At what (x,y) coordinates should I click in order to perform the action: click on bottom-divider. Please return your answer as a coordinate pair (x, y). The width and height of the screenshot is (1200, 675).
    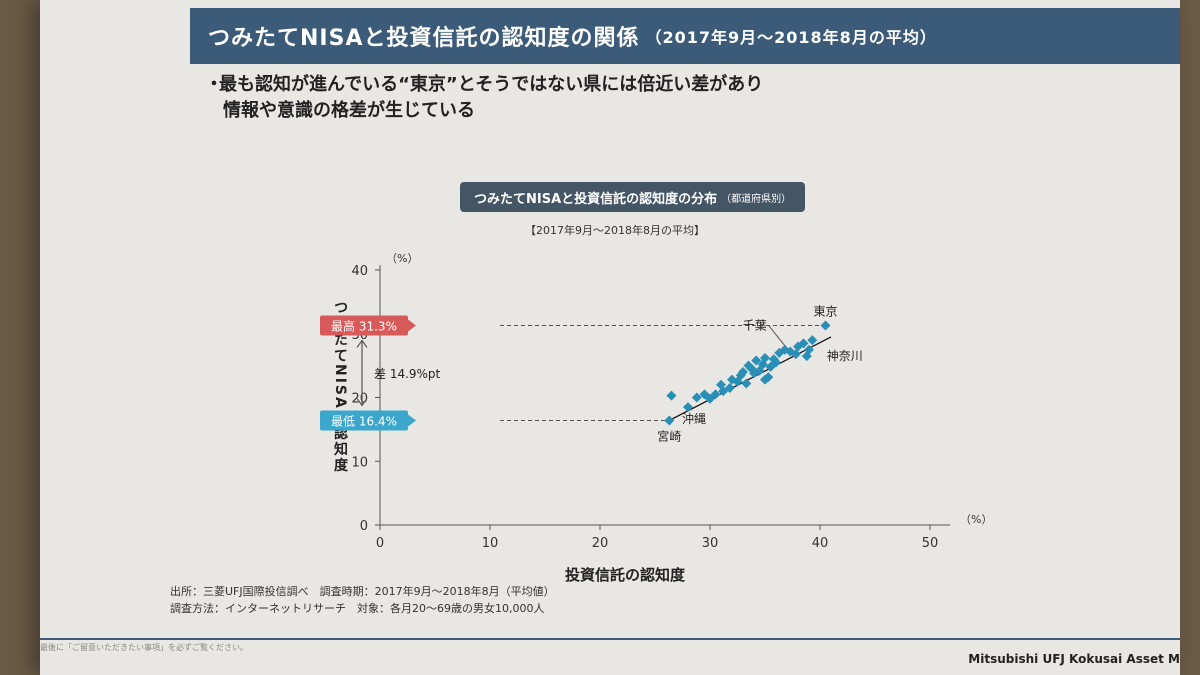
    Looking at the image, I should click on (610, 639).